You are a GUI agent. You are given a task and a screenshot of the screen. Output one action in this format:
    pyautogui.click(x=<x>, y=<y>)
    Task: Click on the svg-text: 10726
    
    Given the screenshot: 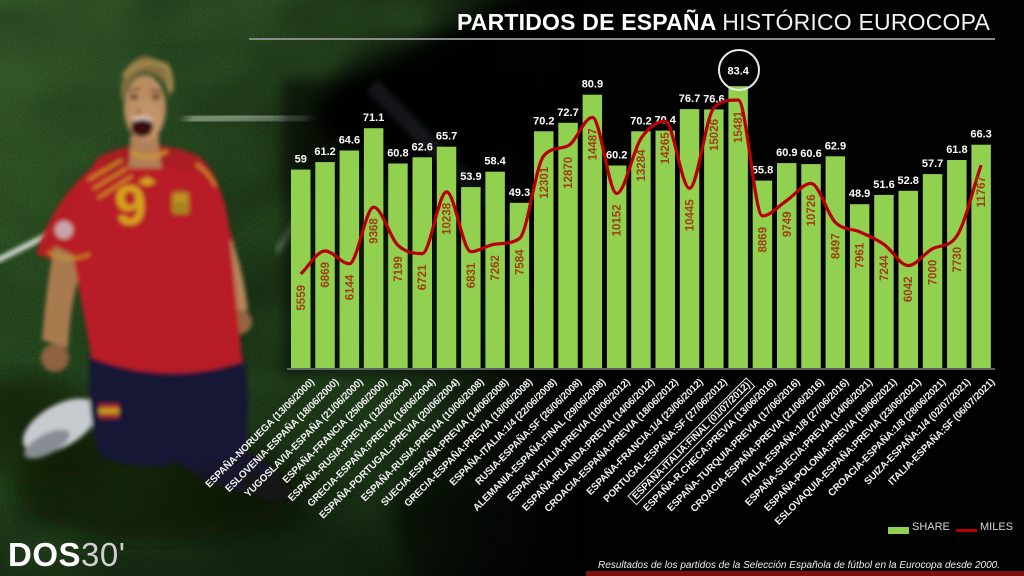 What is the action you would take?
    pyautogui.click(x=812, y=210)
    